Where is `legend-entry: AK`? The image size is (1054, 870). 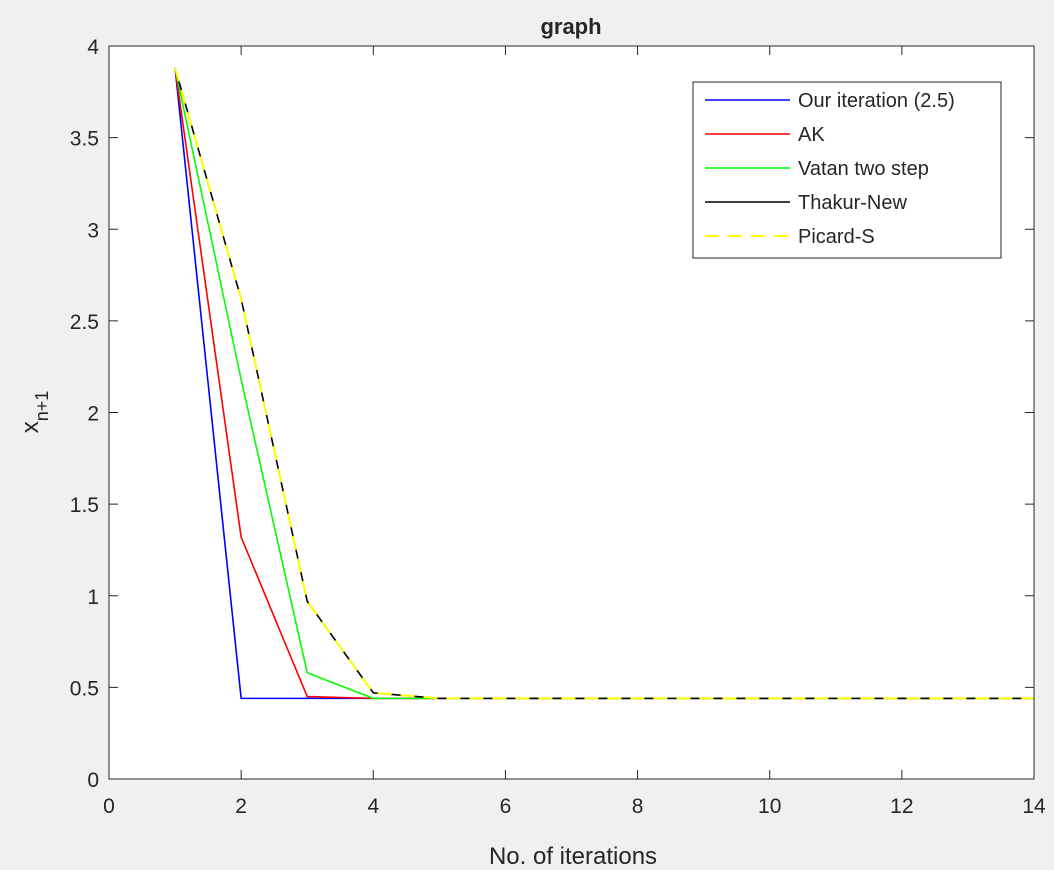
legend-entry: AK is located at coordinates (765, 135).